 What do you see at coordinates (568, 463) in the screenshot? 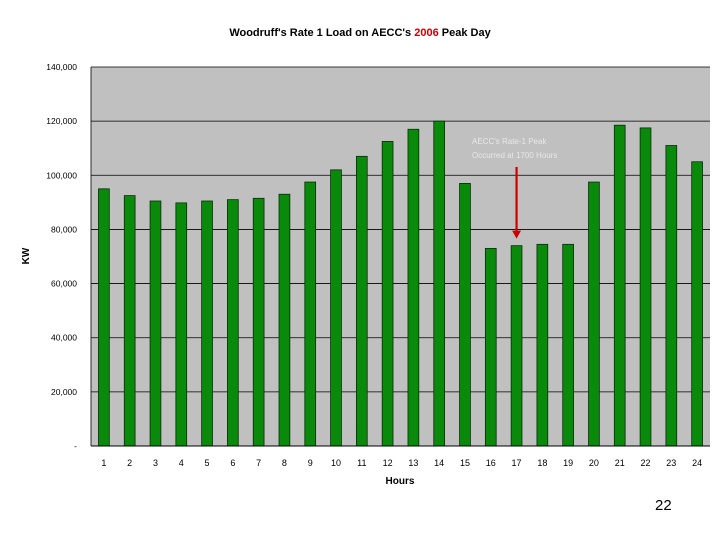
I see `x-tick-label: 19` at bounding box center [568, 463].